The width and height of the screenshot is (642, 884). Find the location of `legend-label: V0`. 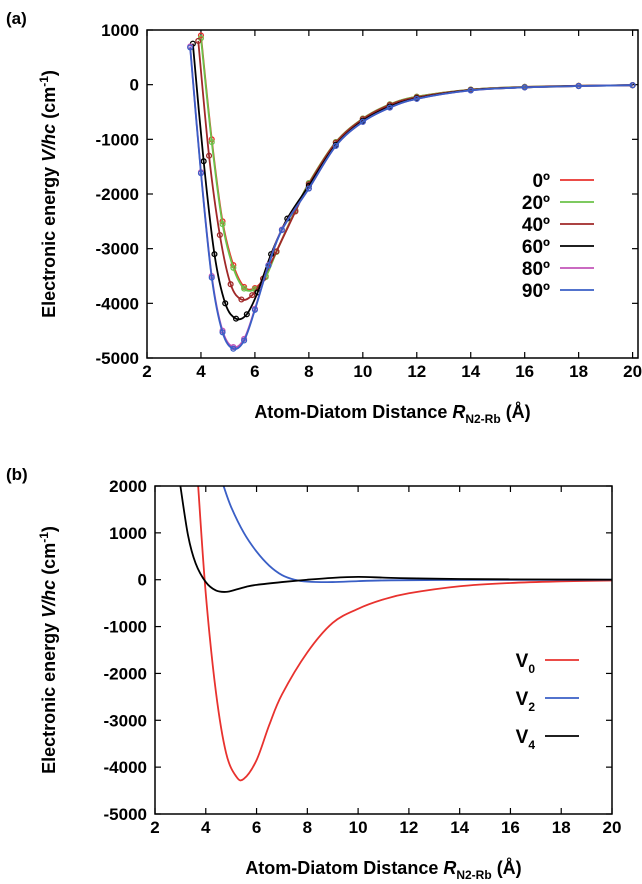

legend-label: V0 is located at coordinates (526, 663).